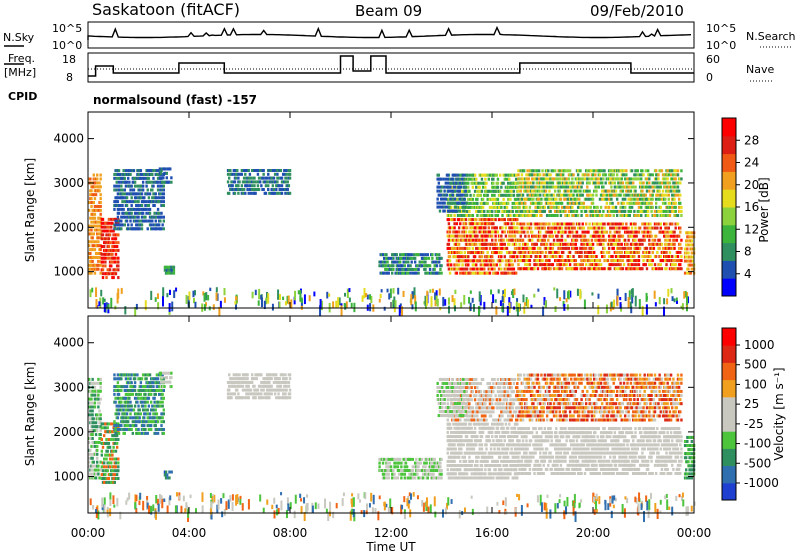 This screenshot has width=800, height=554. What do you see at coordinates (709, 77) in the screenshot?
I see `nave-tick-low: 0` at bounding box center [709, 77].